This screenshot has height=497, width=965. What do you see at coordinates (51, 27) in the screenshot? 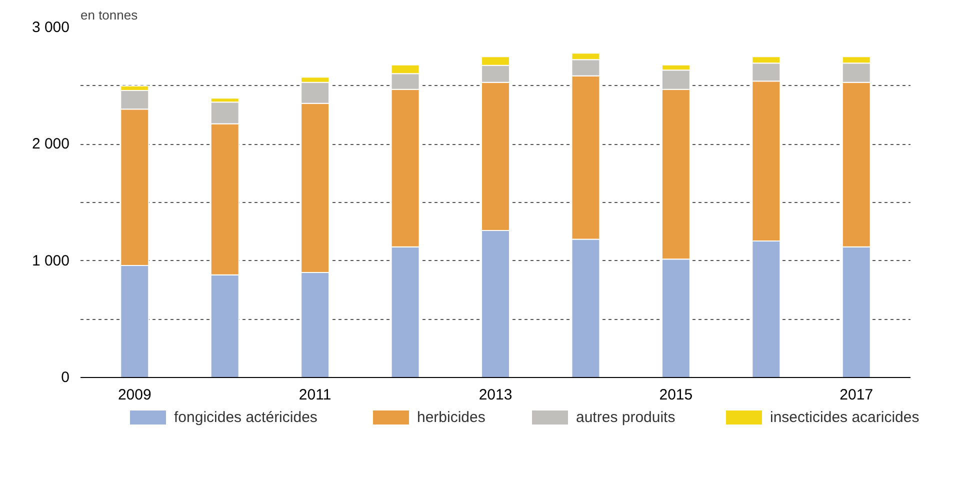
I see `y-tick-label: 3 000` at bounding box center [51, 27].